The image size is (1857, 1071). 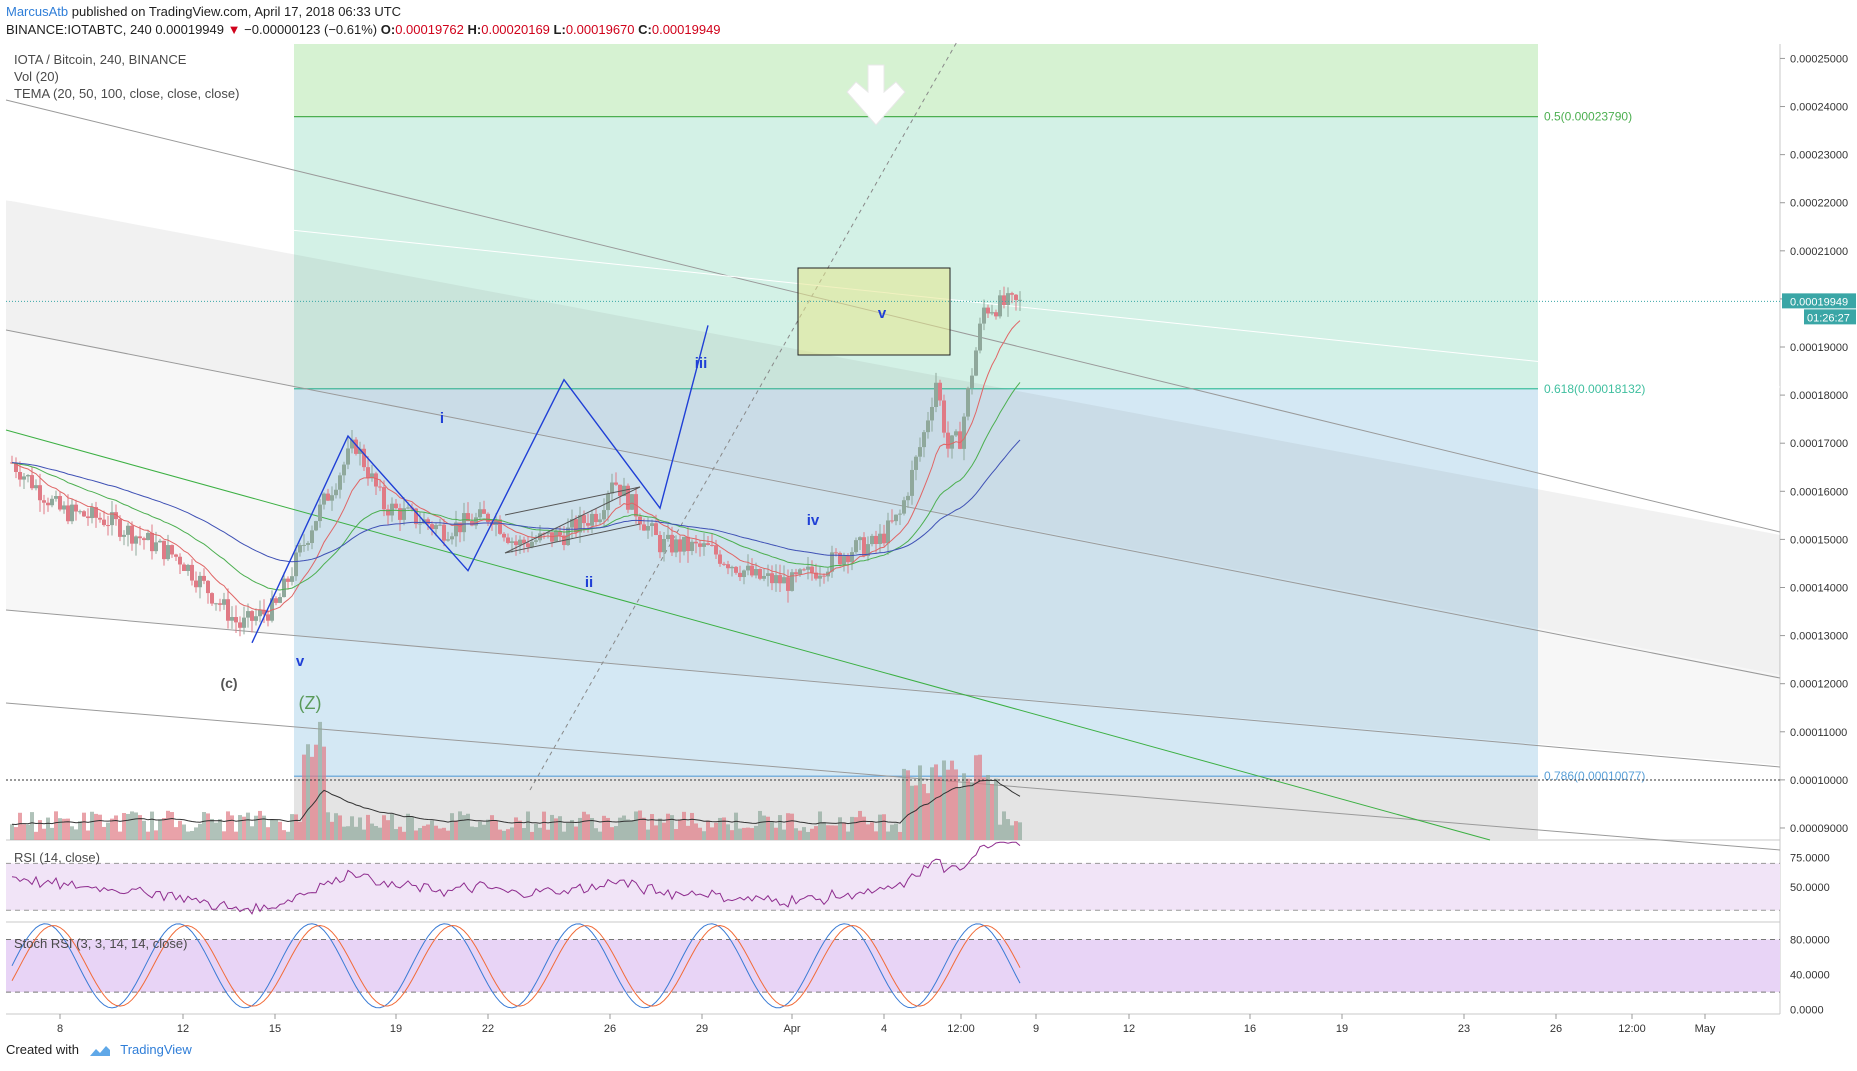 What do you see at coordinates (1819, 301) in the screenshot?
I see `last-price-badge` at bounding box center [1819, 301].